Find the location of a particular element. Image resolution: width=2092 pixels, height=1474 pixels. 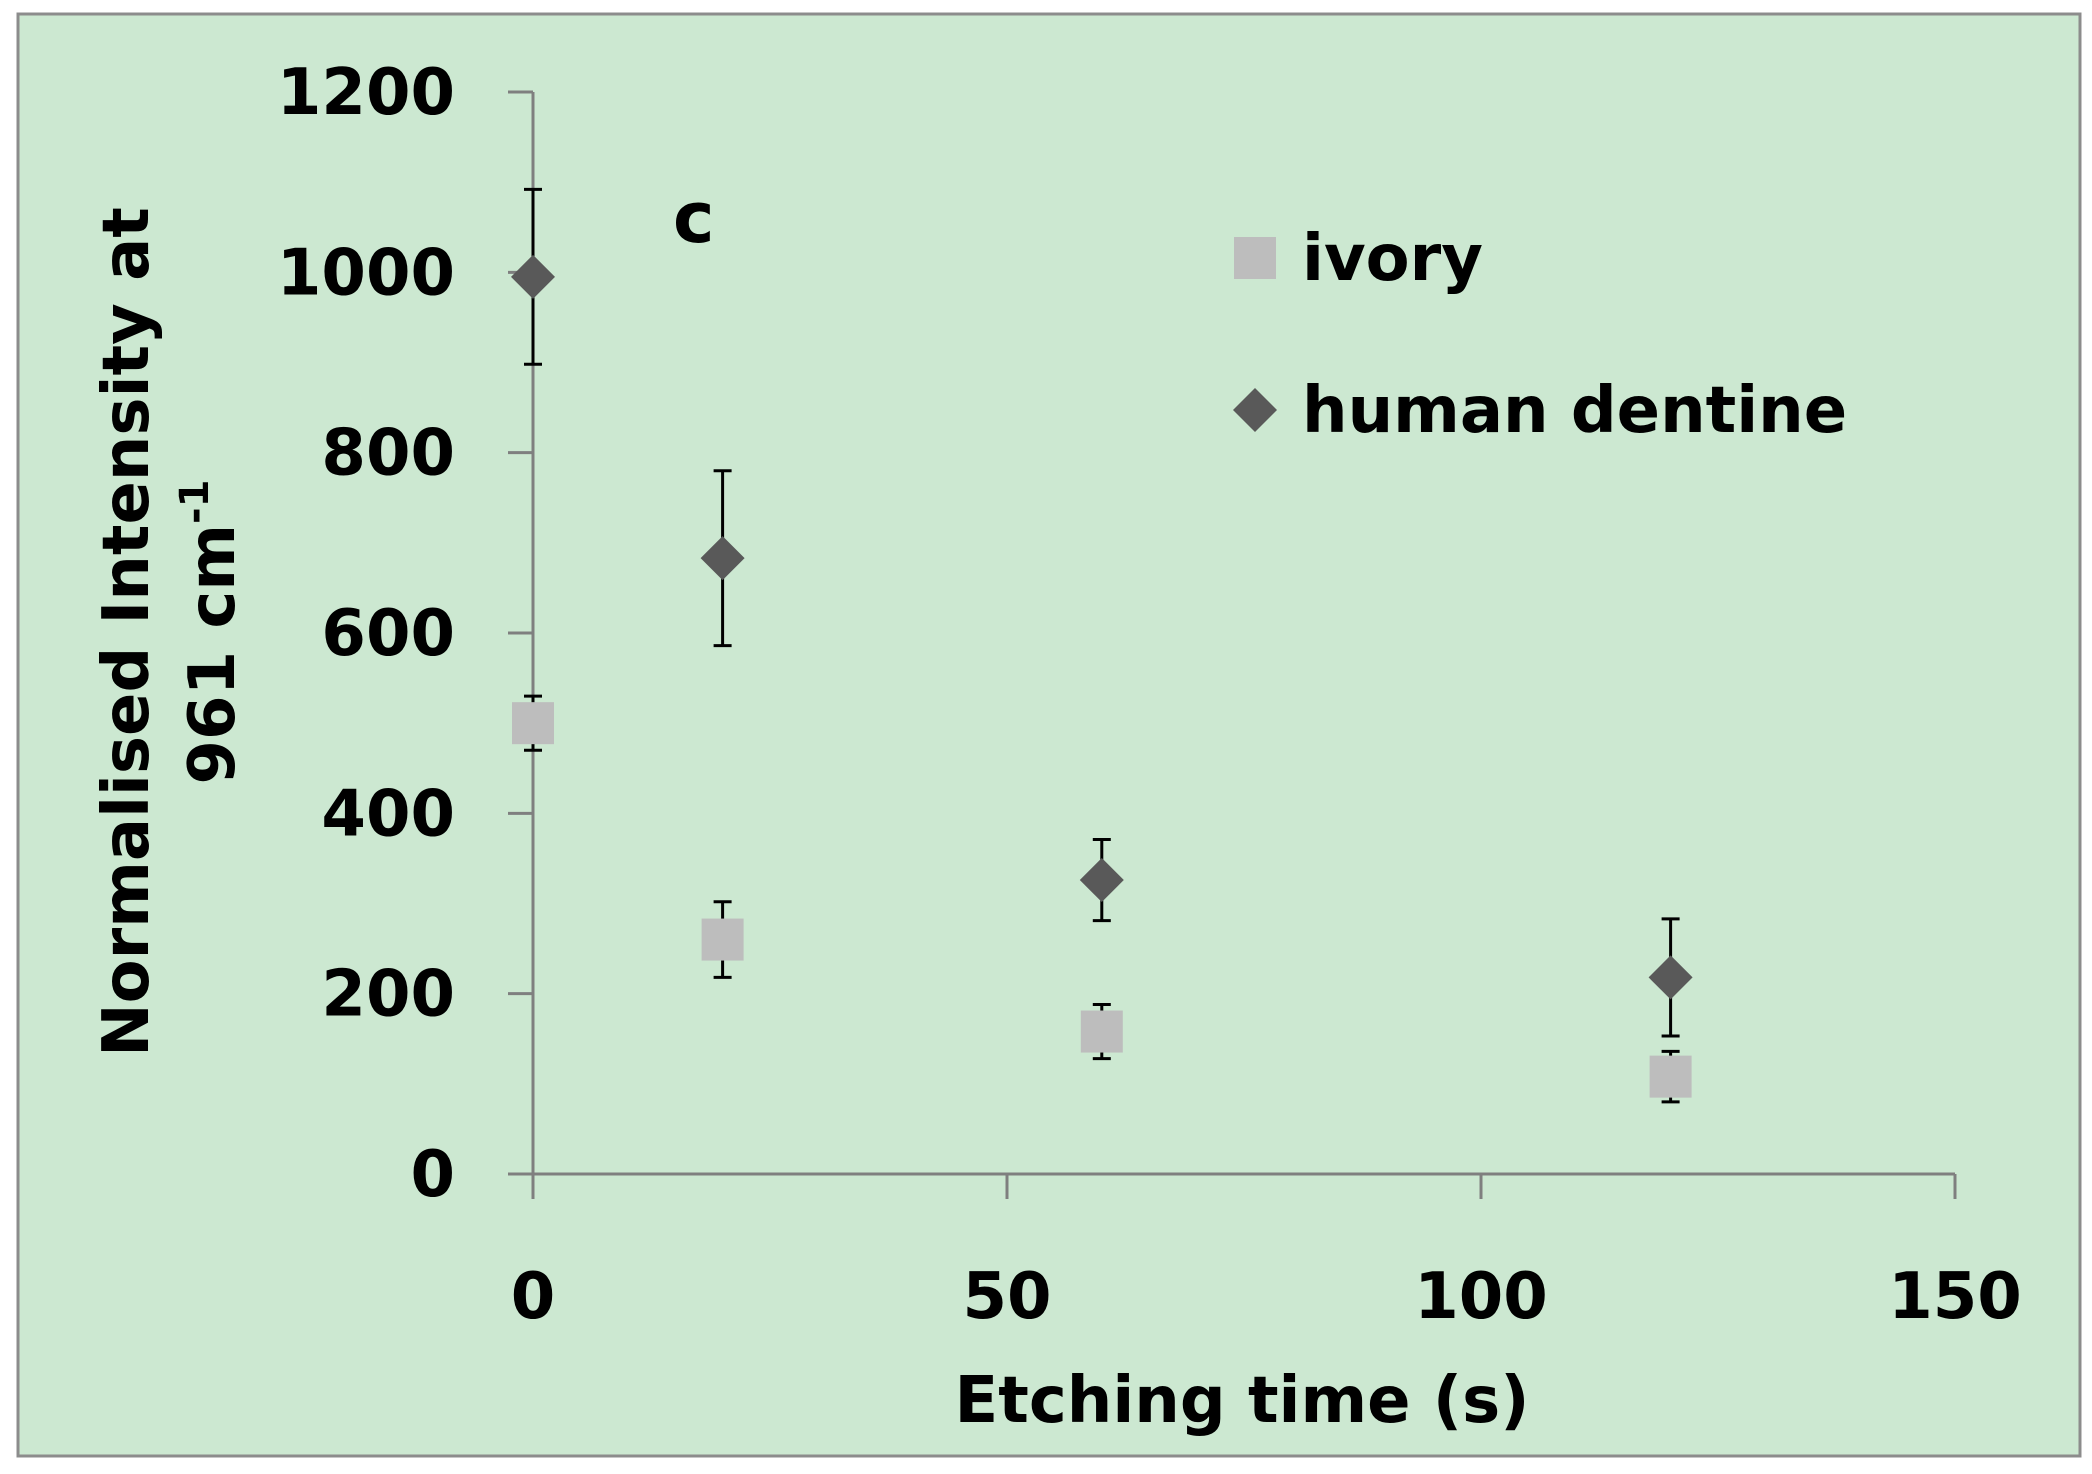

y-axis-title-line1: Normalised Intensity at is located at coordinates (127, 632).